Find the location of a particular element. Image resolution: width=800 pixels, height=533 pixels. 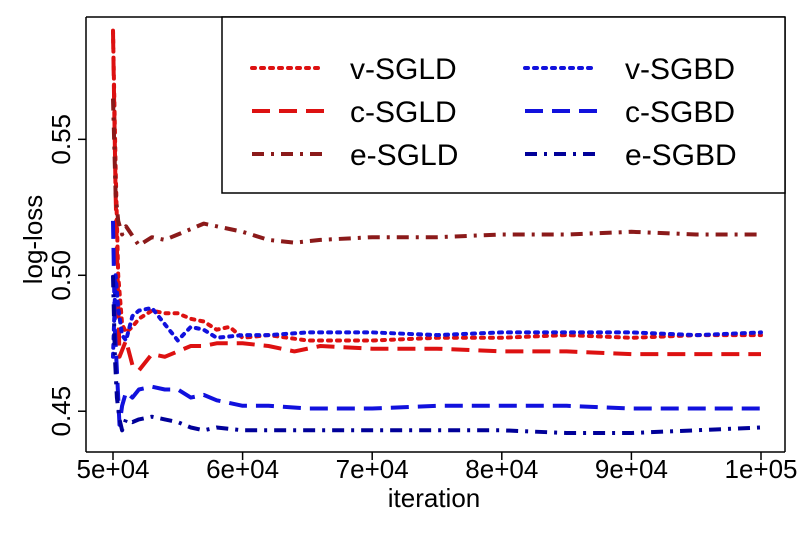

legend-label-v-sgbd: v-SGBD is located at coordinates (680, 69).